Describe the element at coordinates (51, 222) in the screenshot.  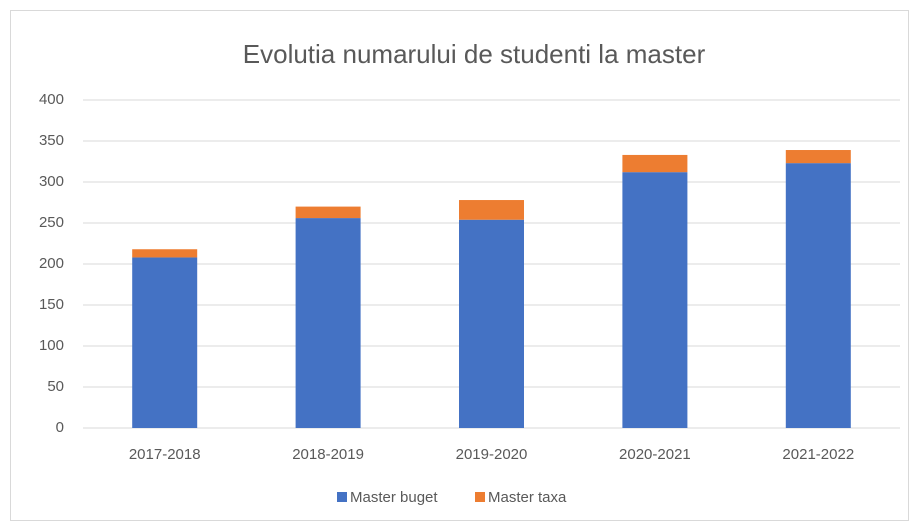
I see `y-tick-label: 250` at that location.